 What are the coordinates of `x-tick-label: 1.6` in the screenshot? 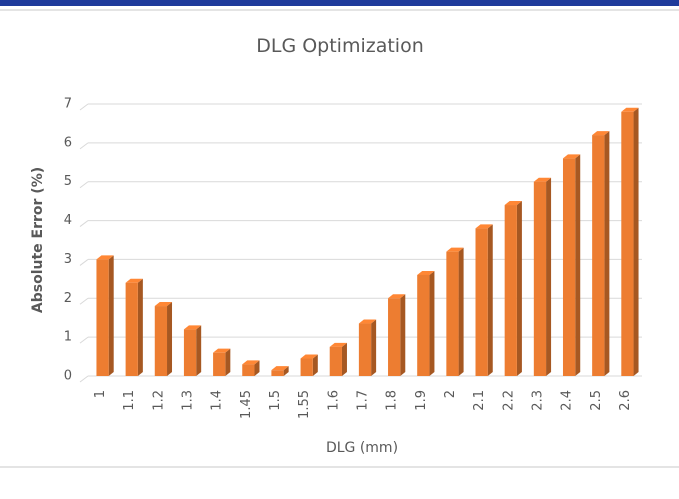 It's located at (333, 400).